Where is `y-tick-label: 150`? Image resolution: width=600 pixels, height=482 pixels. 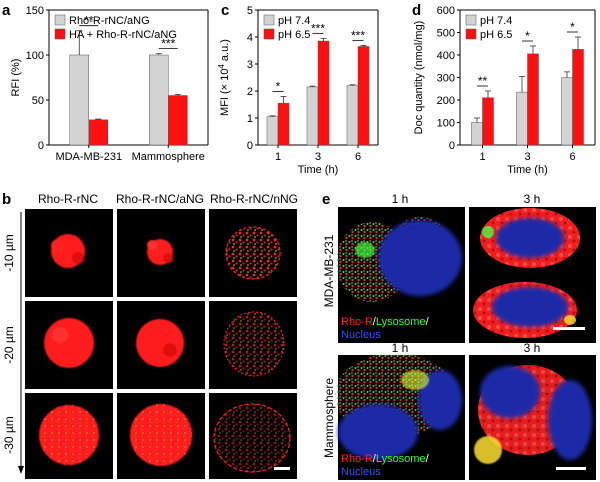 y-tick-label: 150 is located at coordinates (35, 11).